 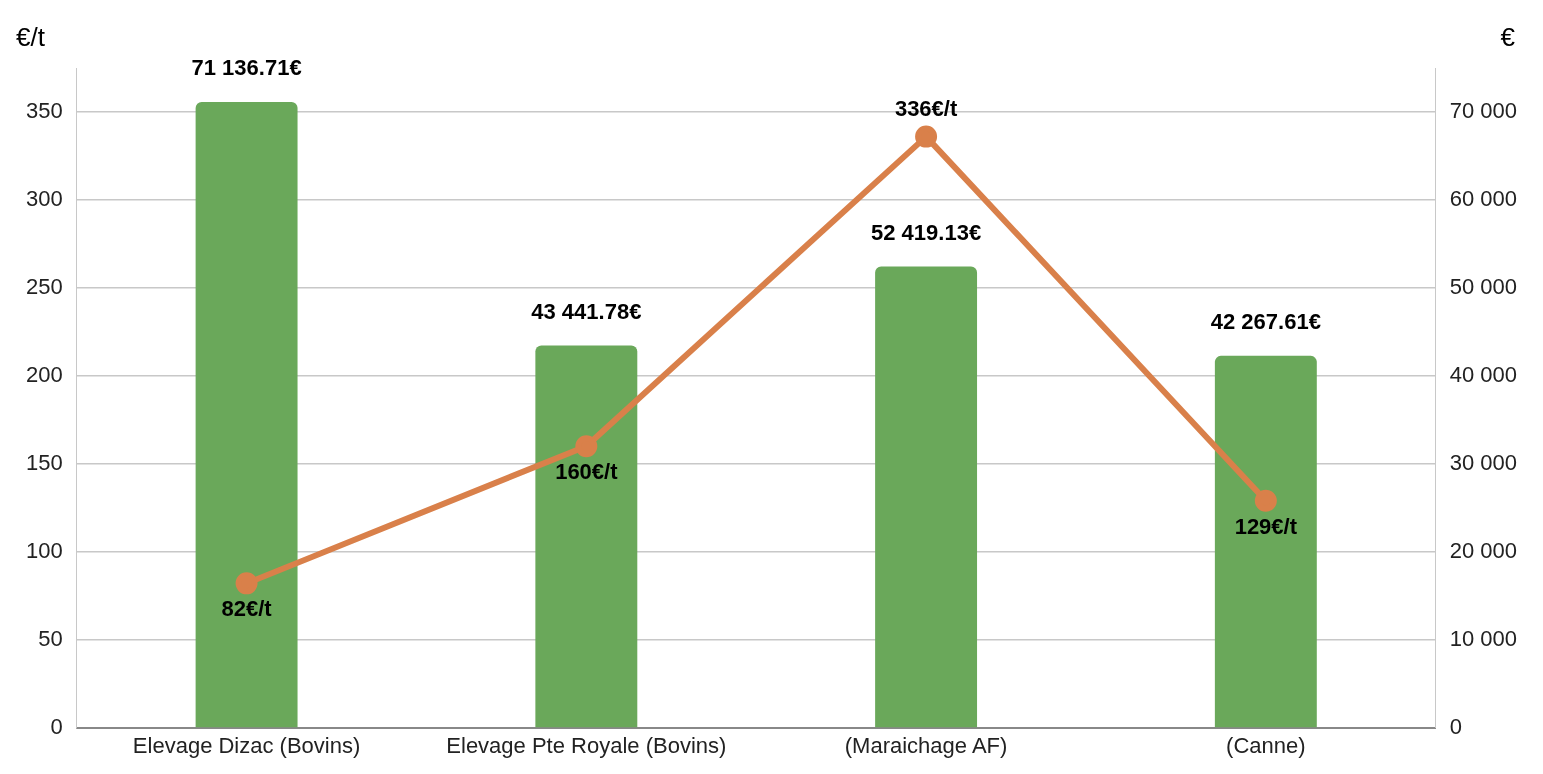 I want to click on y-tick-label: 100, so click(x=44, y=550).